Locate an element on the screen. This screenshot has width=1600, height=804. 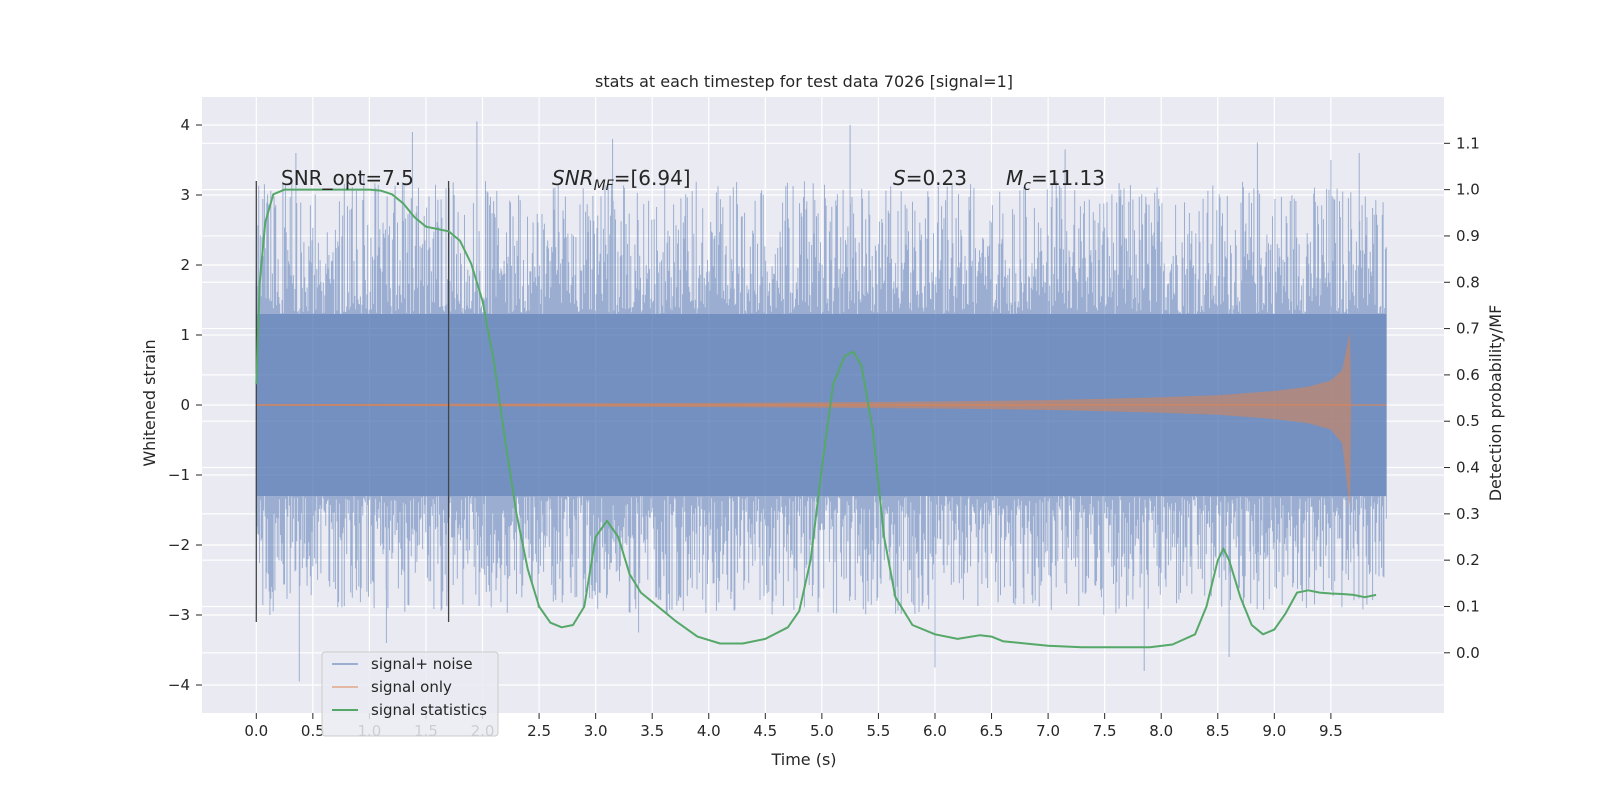
x-tick-label: 4.0 is located at coordinates (709, 731).